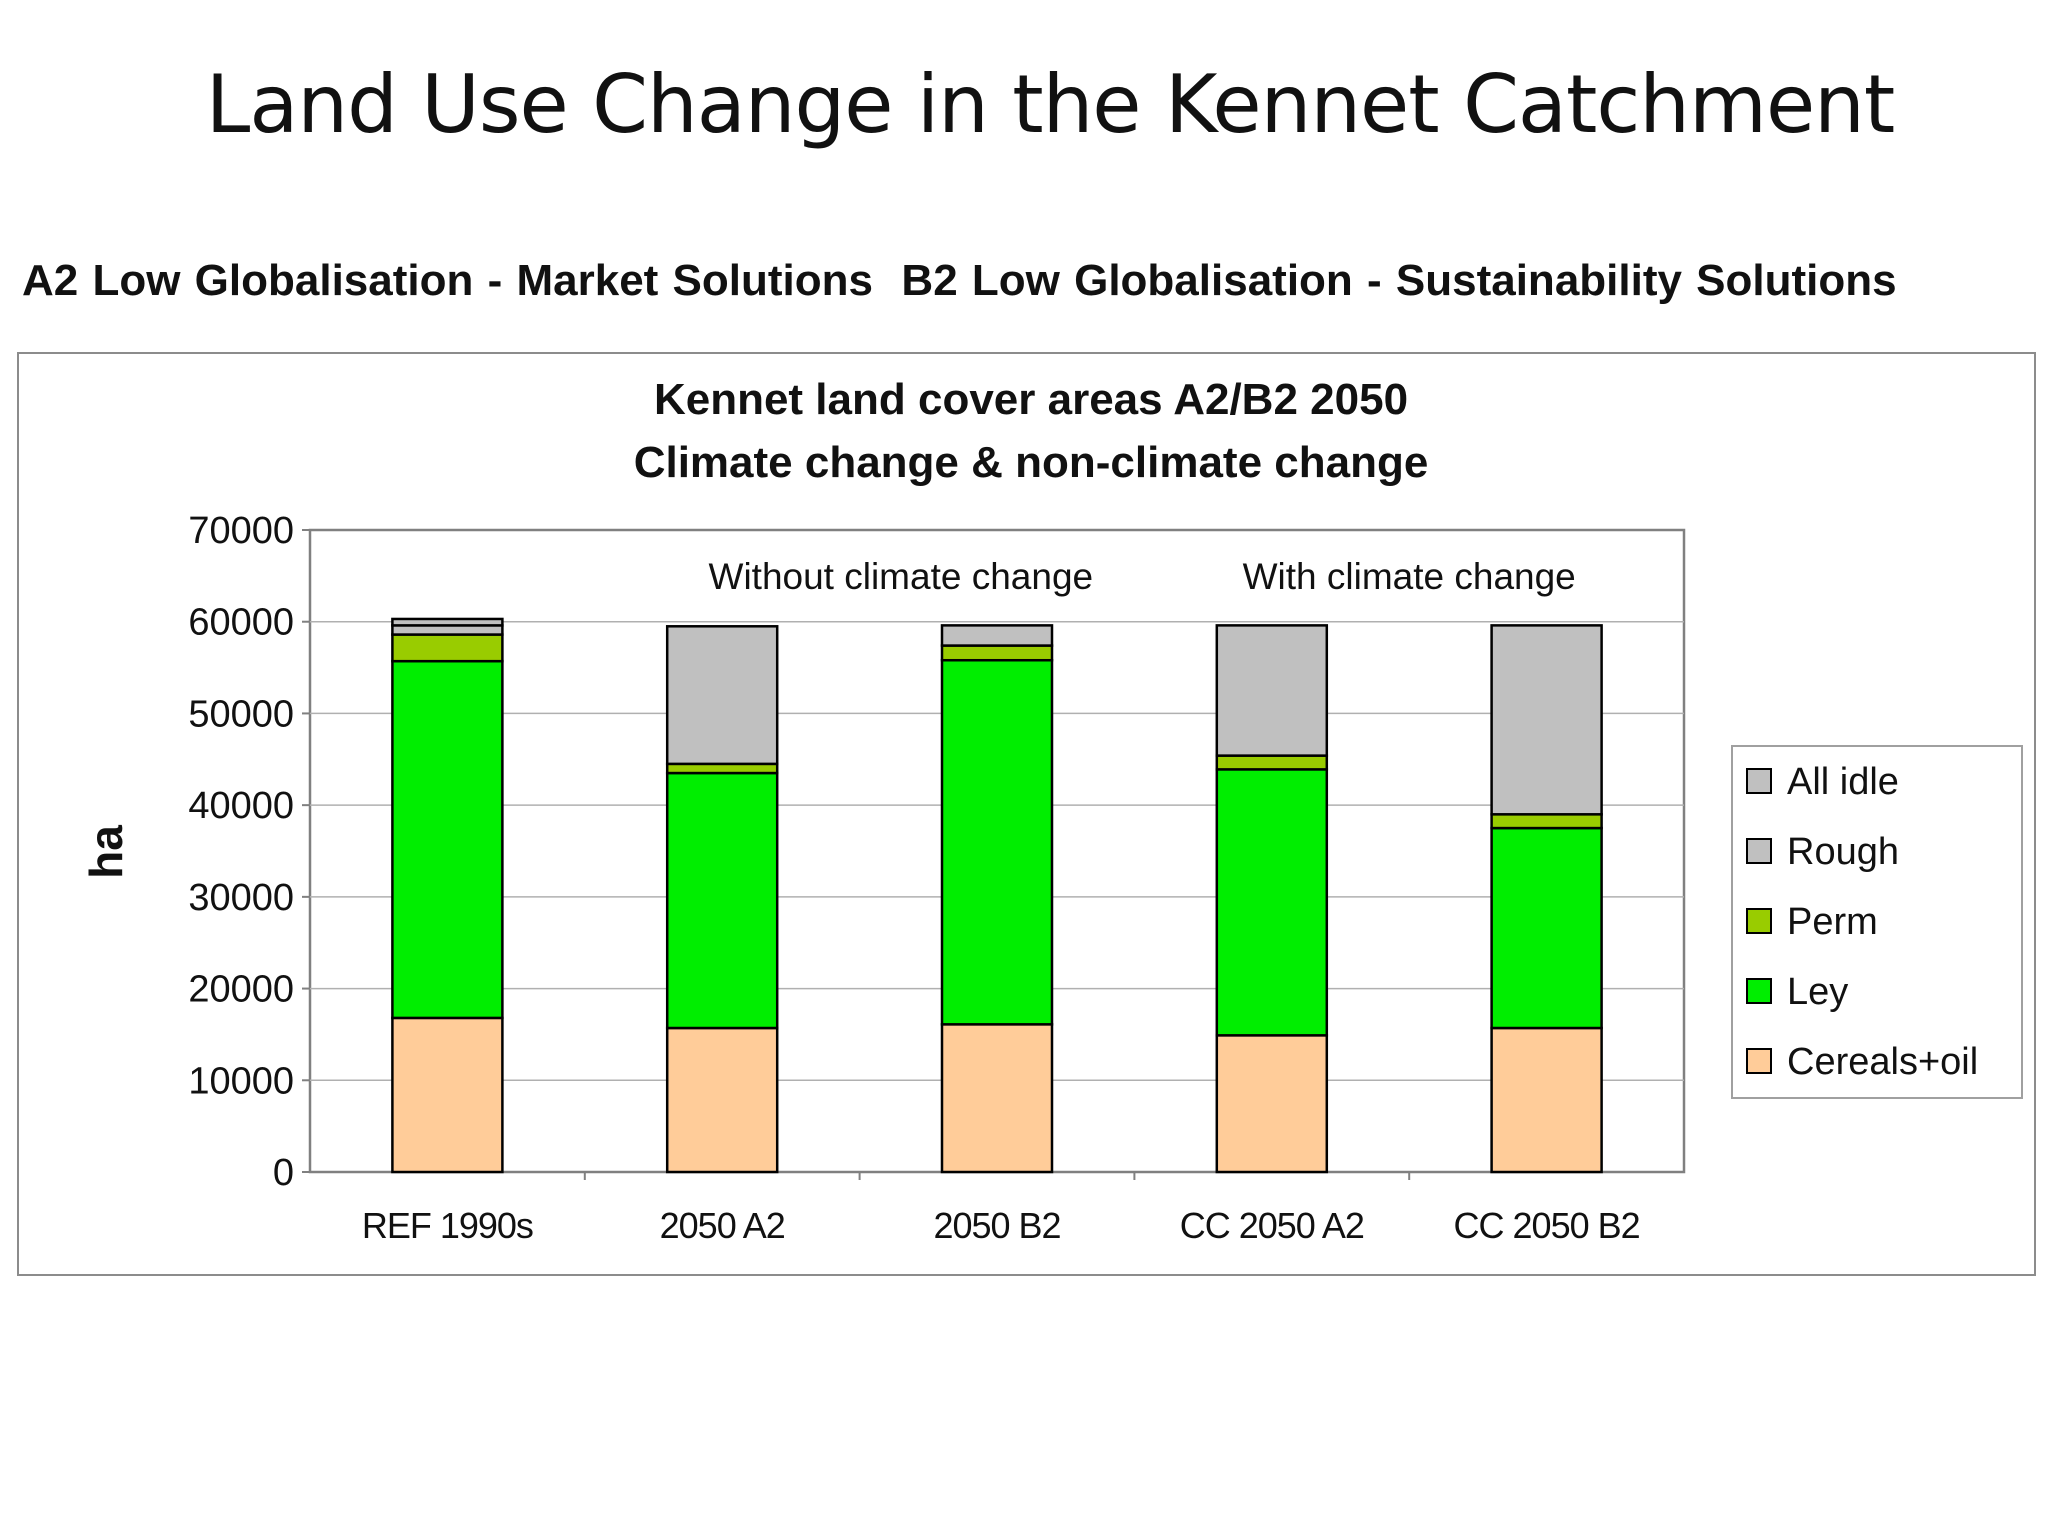 The width and height of the screenshot is (2048, 1536). Describe the element at coordinates (1882, 1062) in the screenshot. I see `legend-label: Cereals+oil` at that location.